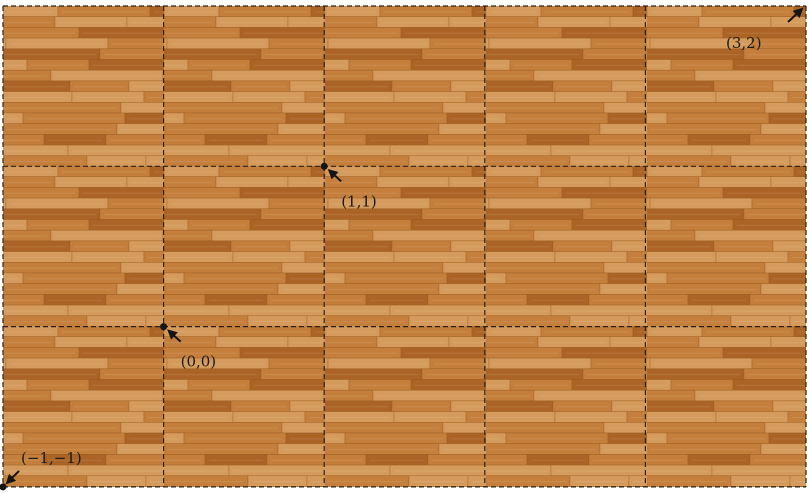  What do you see at coordinates (51, 458) in the screenshot?
I see `coordinate-label: (−1,−1)` at bounding box center [51, 458].